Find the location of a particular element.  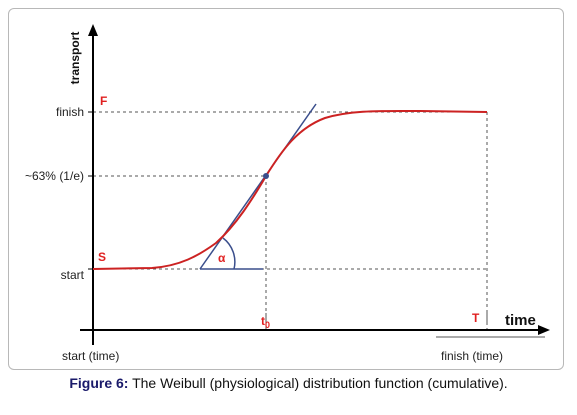

x-axis-title: time is located at coordinates (520, 320).